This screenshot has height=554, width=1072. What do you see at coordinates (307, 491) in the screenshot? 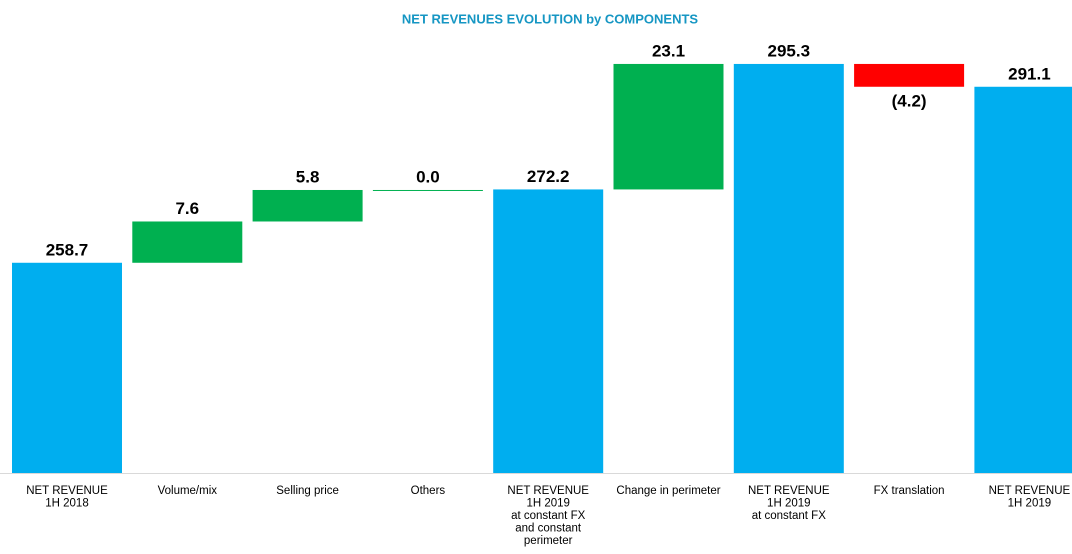
I see `x-tick-label: Selling price` at bounding box center [307, 491].